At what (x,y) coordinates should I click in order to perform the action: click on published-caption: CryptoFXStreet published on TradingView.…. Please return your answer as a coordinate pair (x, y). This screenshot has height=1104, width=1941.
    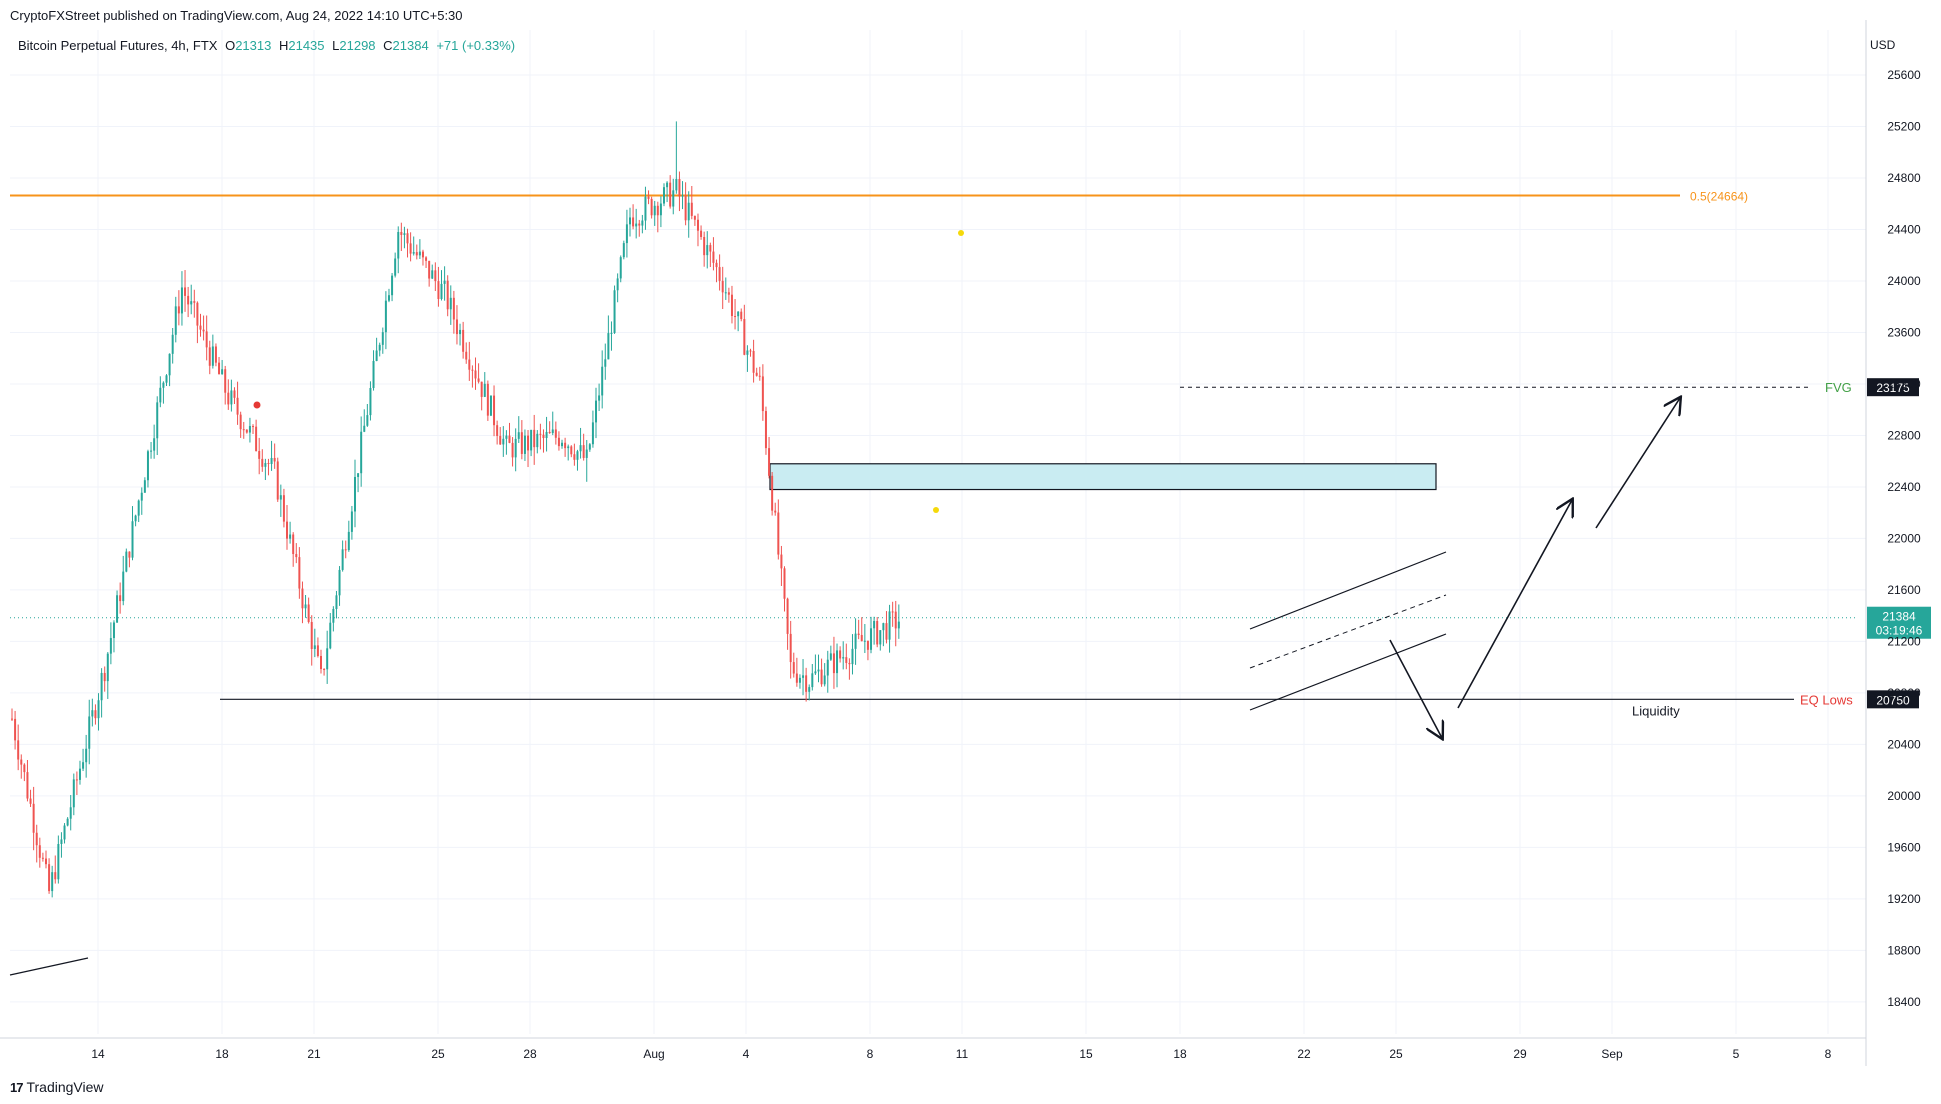
    Looking at the image, I should click on (236, 15).